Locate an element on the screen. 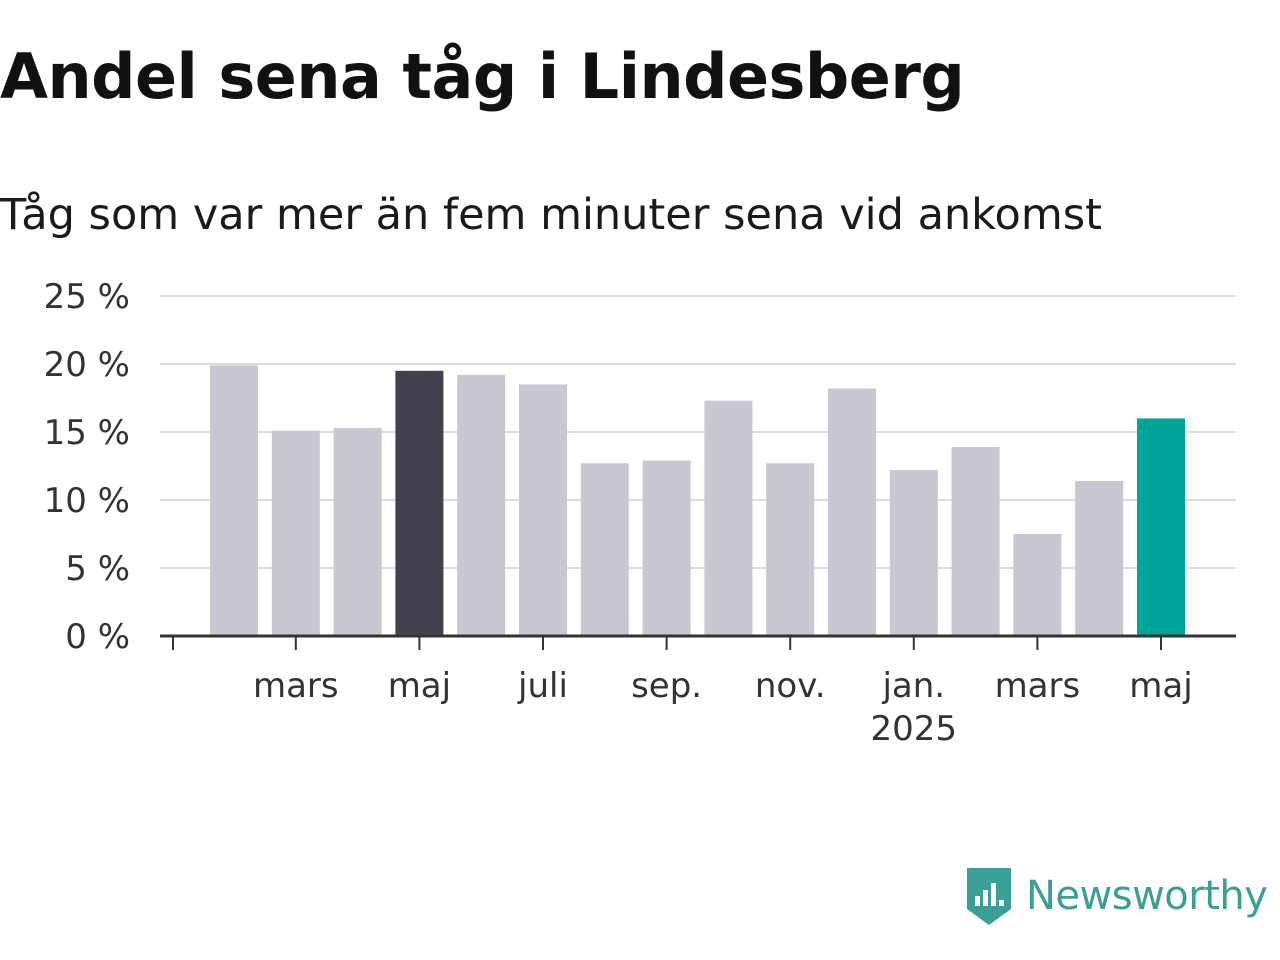 The image size is (1280, 960). y-tick-label: 10 % is located at coordinates (87, 501).